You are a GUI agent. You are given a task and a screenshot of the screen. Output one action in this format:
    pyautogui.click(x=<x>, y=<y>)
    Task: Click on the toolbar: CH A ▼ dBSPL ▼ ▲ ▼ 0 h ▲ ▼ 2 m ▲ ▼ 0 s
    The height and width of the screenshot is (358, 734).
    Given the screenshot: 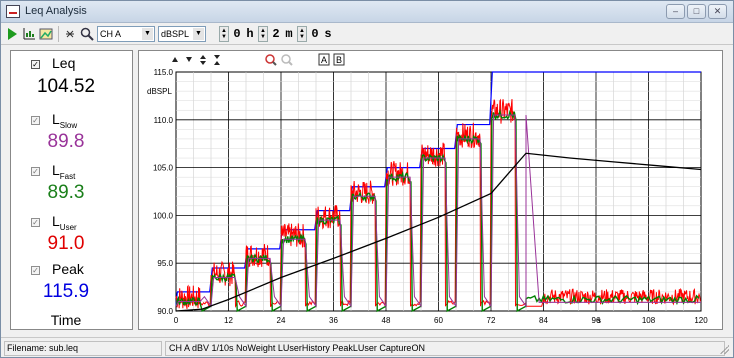 What is the action you would take?
    pyautogui.click(x=367, y=34)
    